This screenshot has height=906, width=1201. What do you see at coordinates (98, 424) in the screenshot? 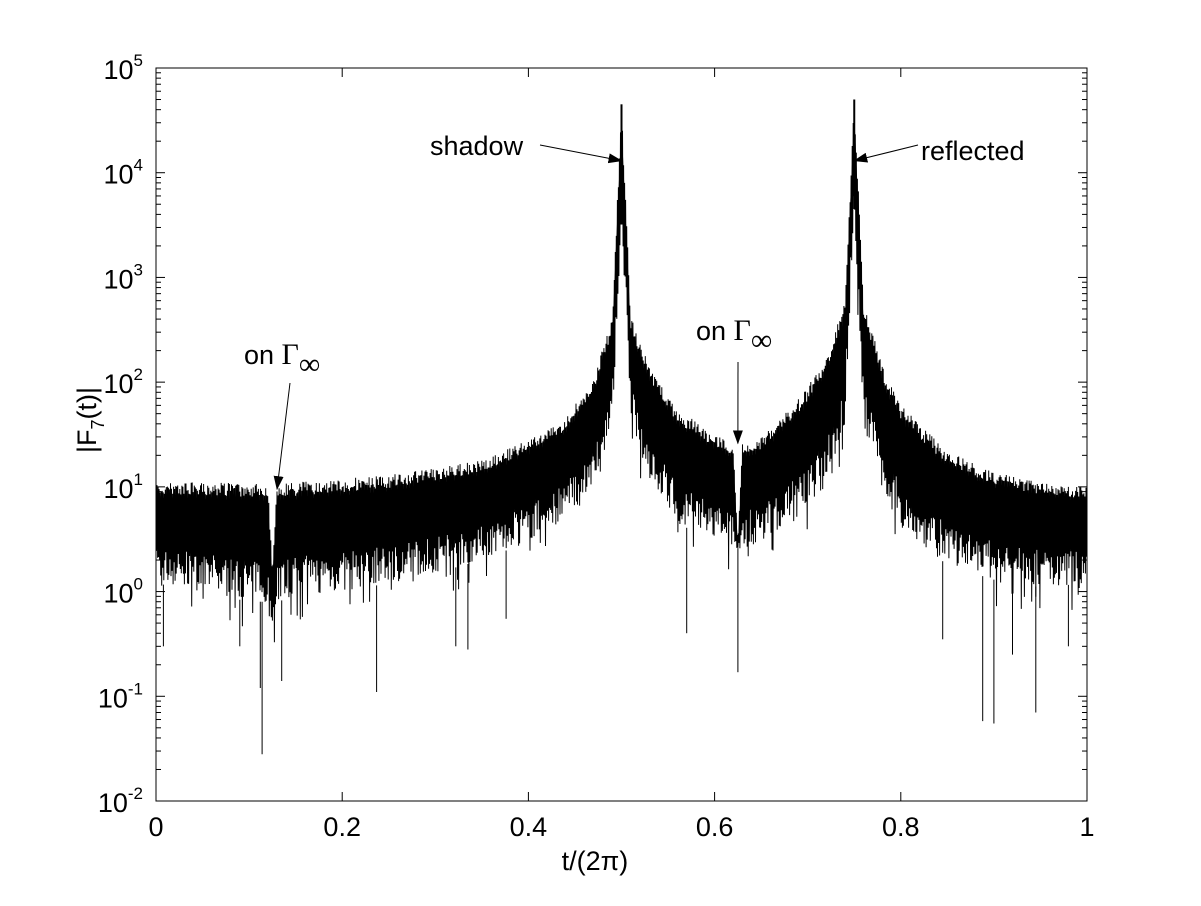
I see `y-axis-label-subscript: 7` at bounding box center [98, 424].